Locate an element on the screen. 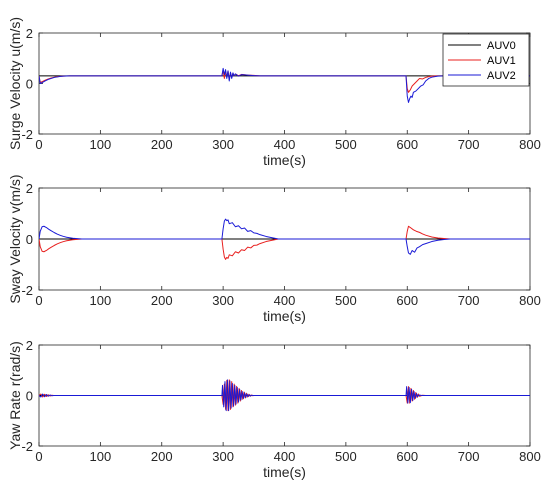 The image size is (550, 495). legend: AUV0 AUV1 AUV2 is located at coordinates (486, 60).